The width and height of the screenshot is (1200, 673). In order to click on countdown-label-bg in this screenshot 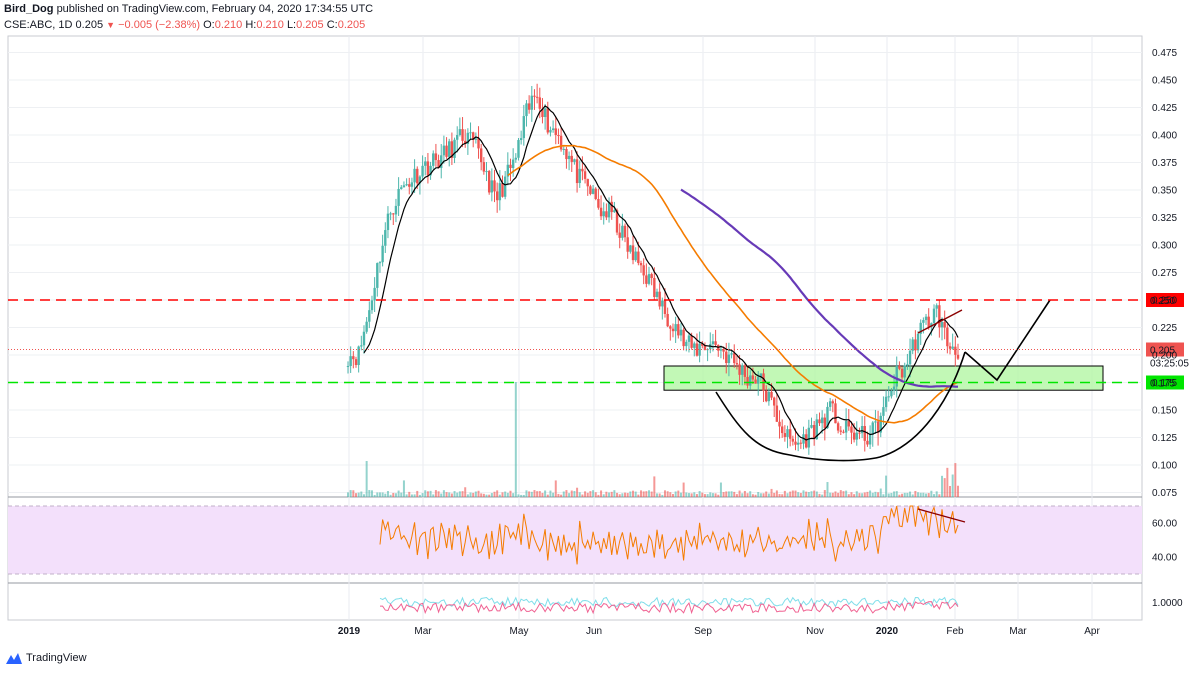, I will do `click(1165, 363)`.